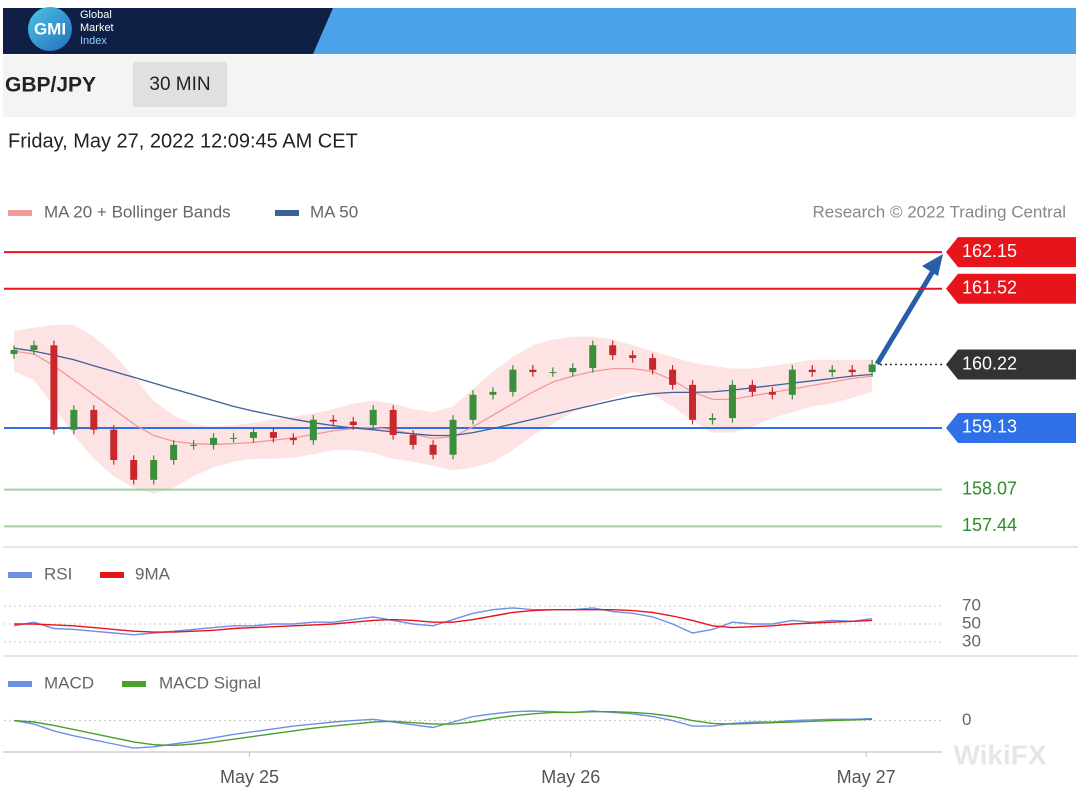 The height and width of the screenshot is (791, 1080). I want to click on legend-label: RSI, so click(58, 573).